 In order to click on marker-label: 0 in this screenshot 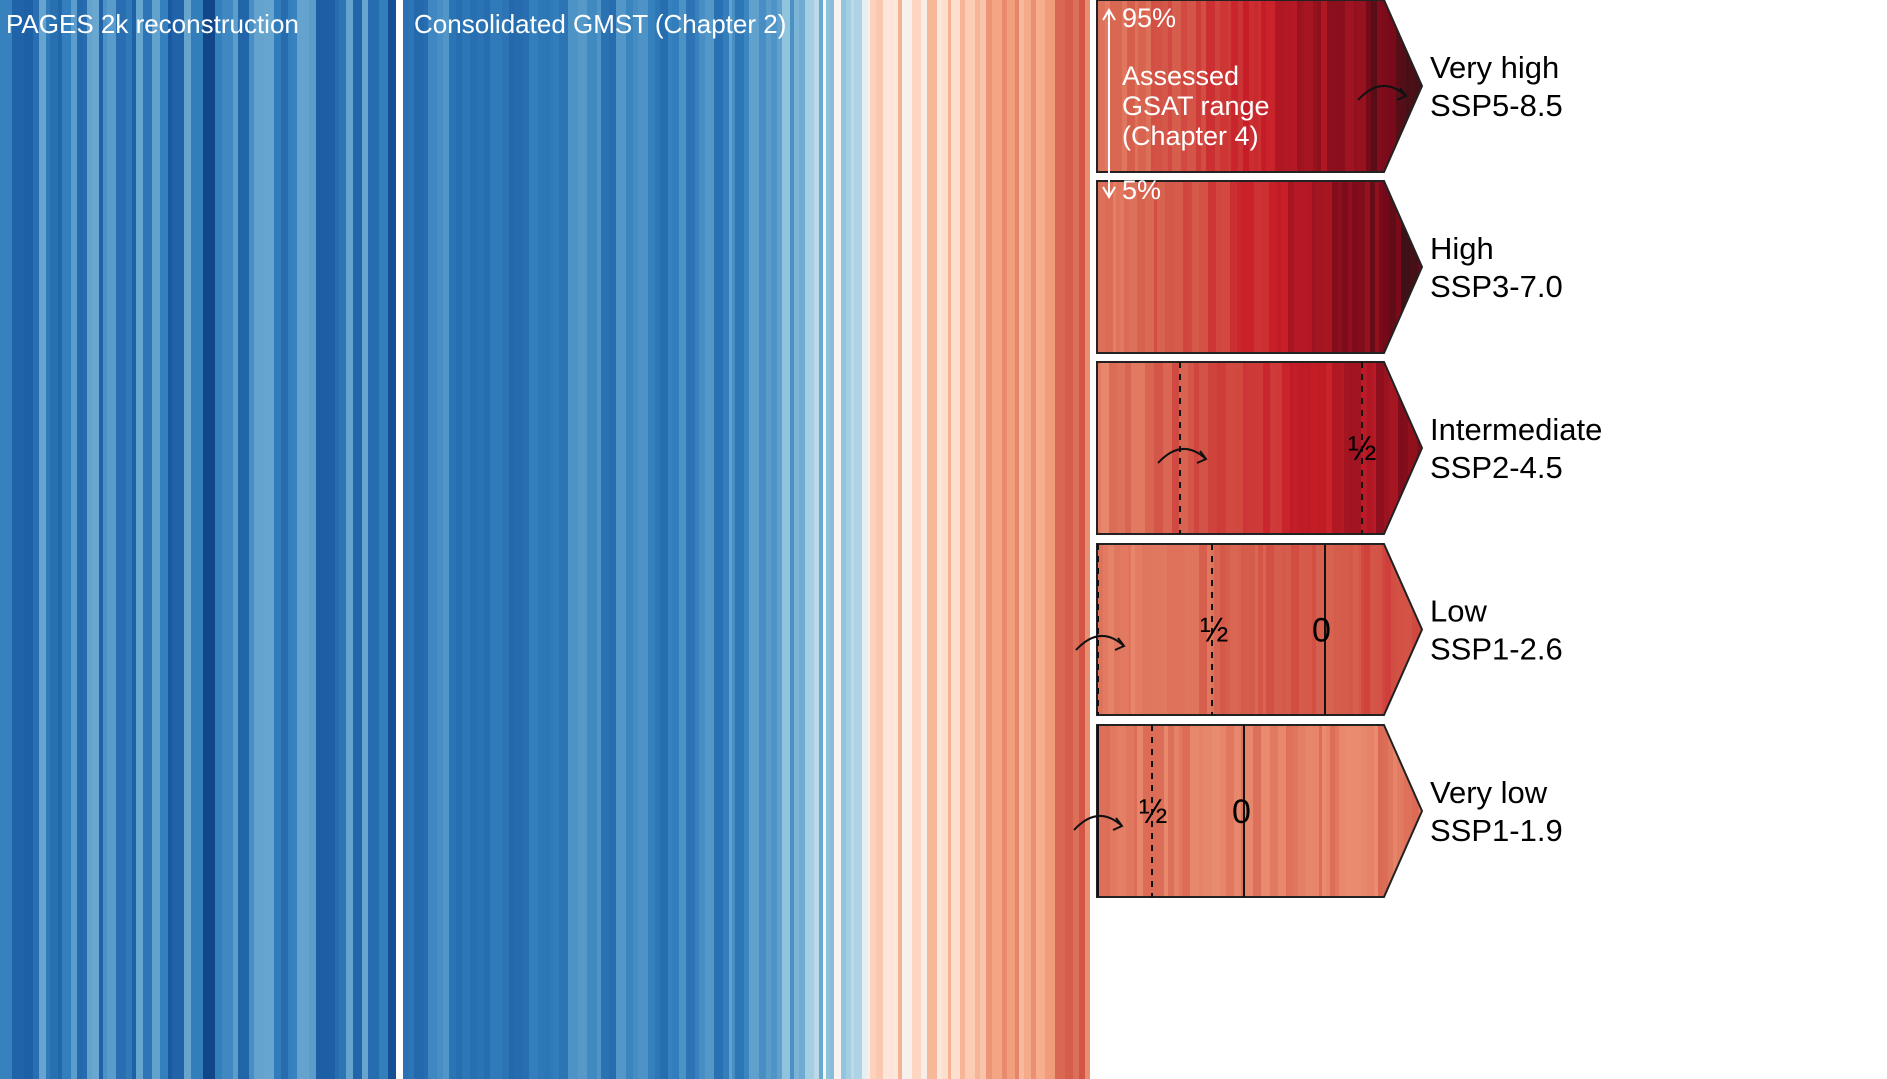, I will do `click(1241, 812)`.